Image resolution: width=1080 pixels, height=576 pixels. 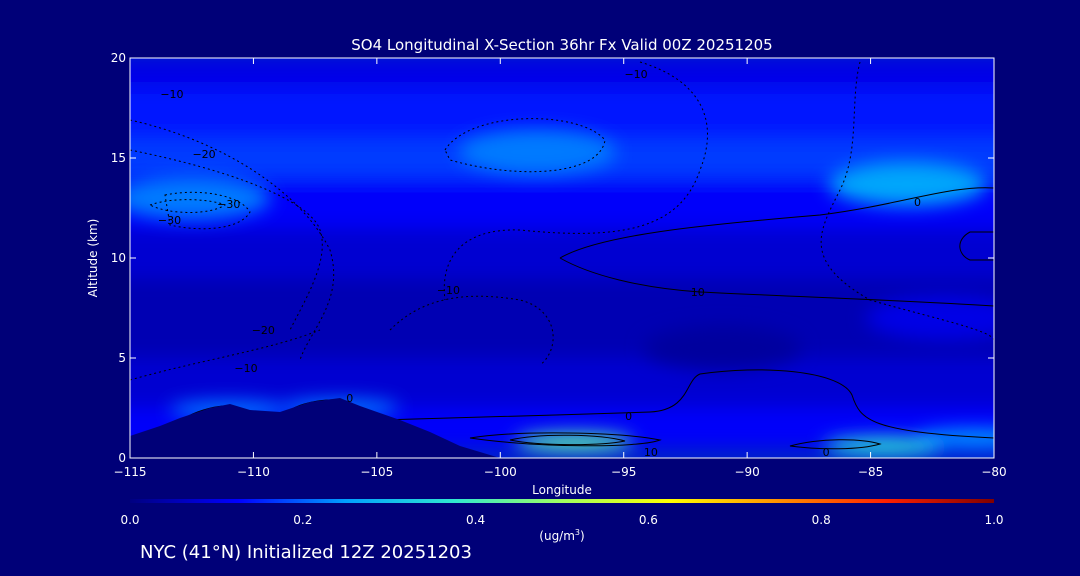 I want to click on x-tick-label: −110, so click(x=253, y=472).